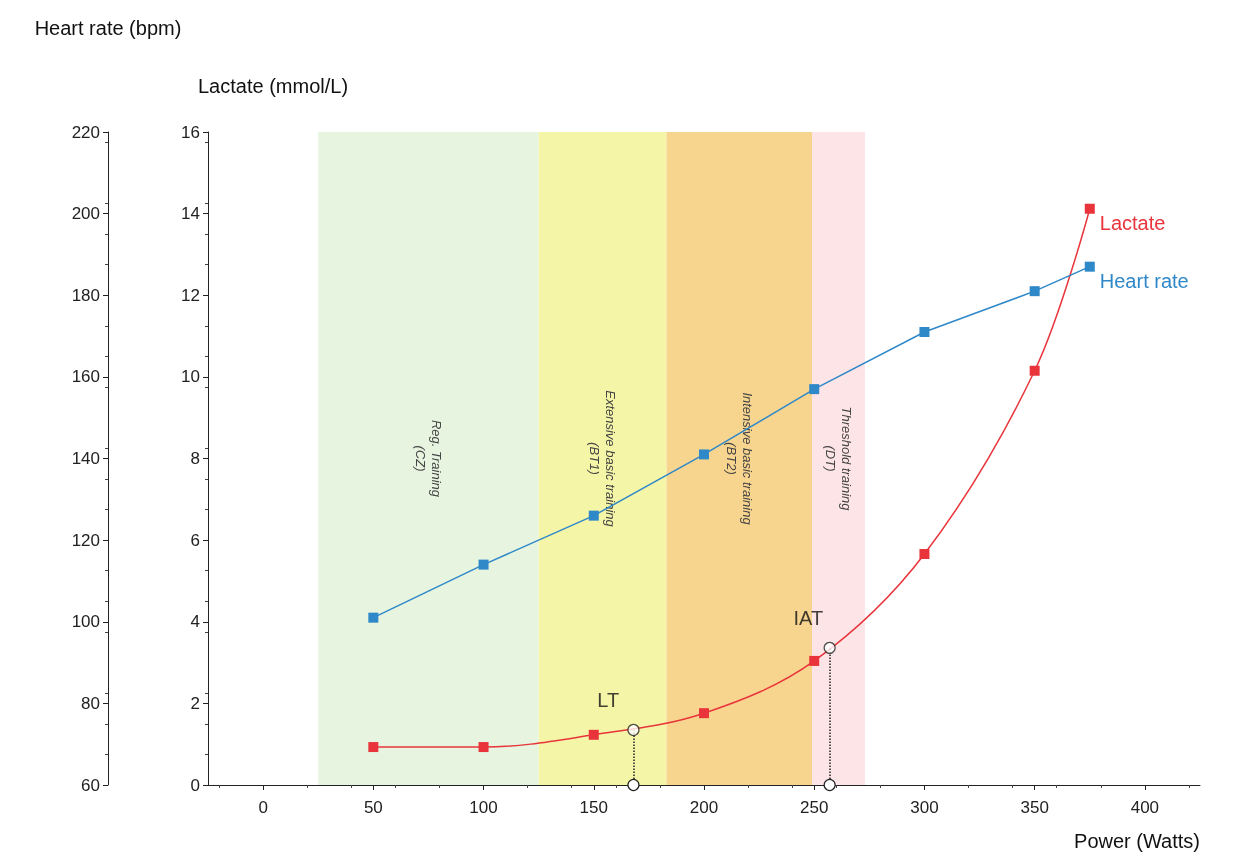 The height and width of the screenshot is (865, 1233). Describe the element at coordinates (85, 132) in the screenshot. I see `y2-tick-label: 220` at that location.